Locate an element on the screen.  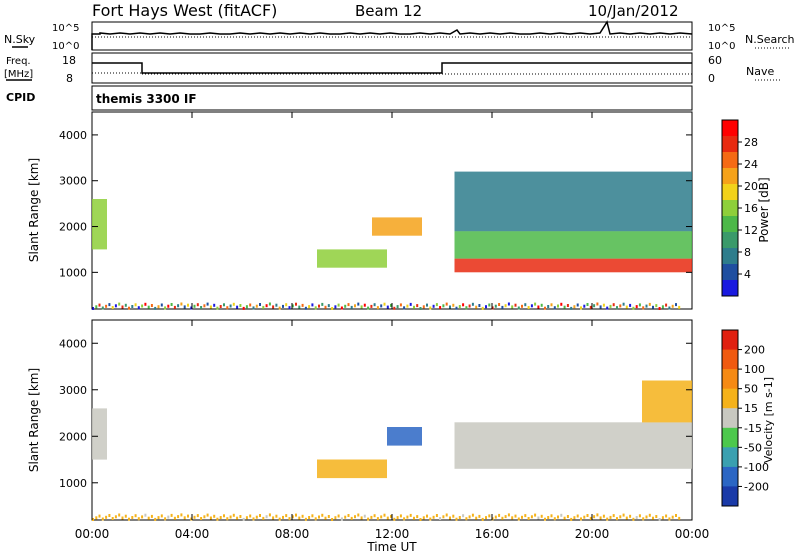
nsky-tick-bottom: 10^0 is located at coordinates (65, 46).